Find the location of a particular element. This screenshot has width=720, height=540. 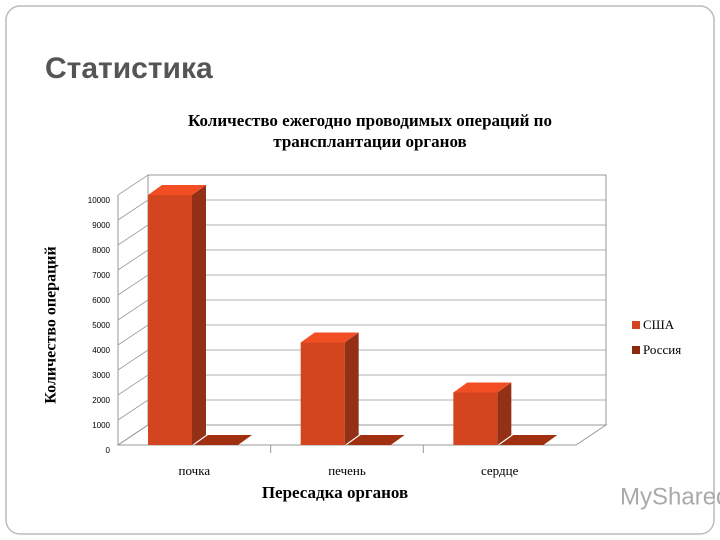

legend-label: Россия is located at coordinates (662, 349).